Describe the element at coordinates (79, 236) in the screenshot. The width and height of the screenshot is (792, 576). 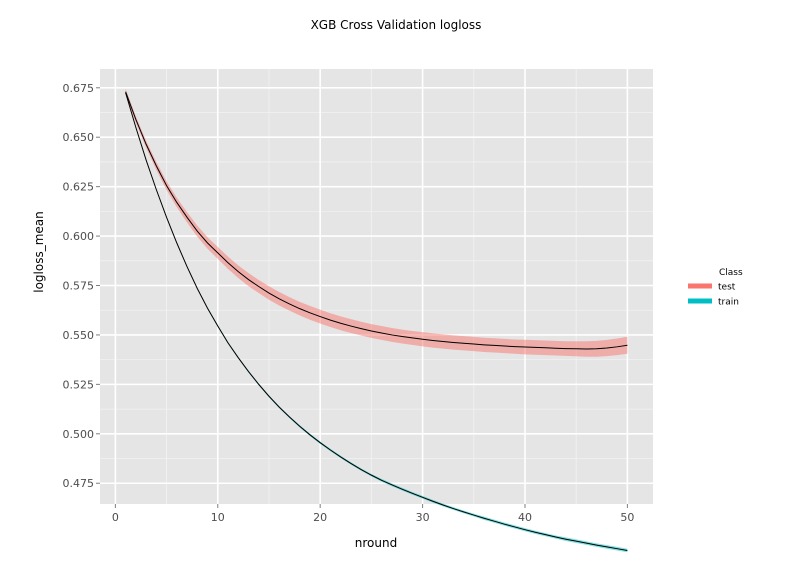
I see `y-tick-label: 0.600` at that location.